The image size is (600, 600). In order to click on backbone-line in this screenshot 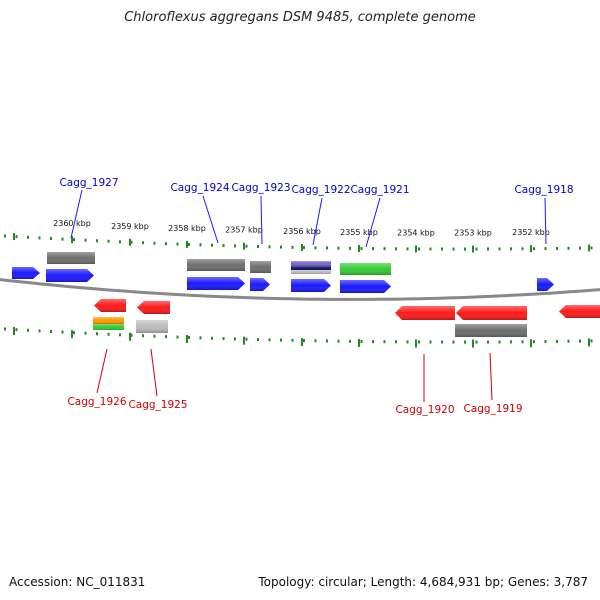, I will do `click(300, 289)`.